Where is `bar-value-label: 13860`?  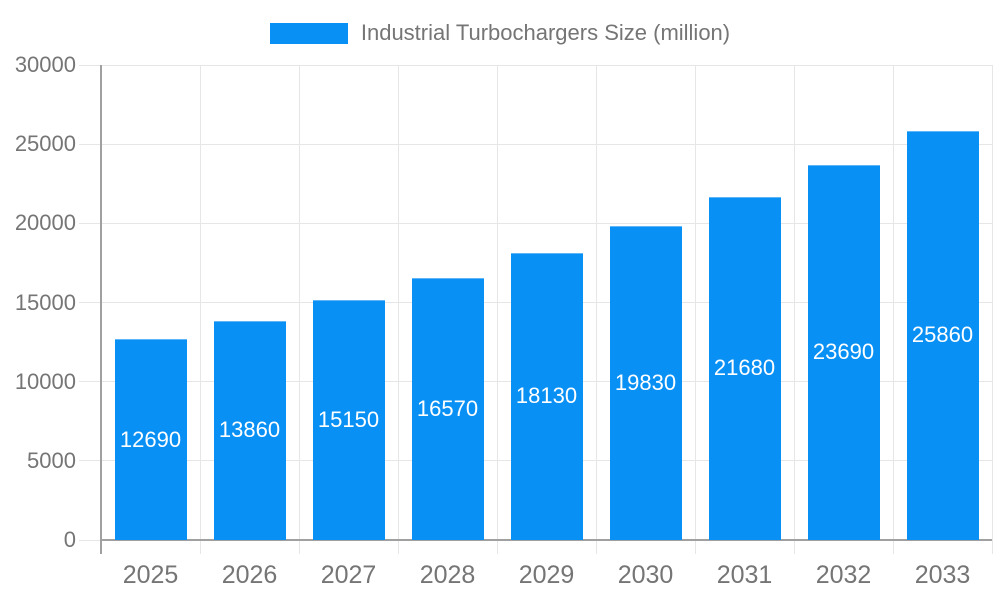
bar-value-label: 13860 is located at coordinates (249, 430).